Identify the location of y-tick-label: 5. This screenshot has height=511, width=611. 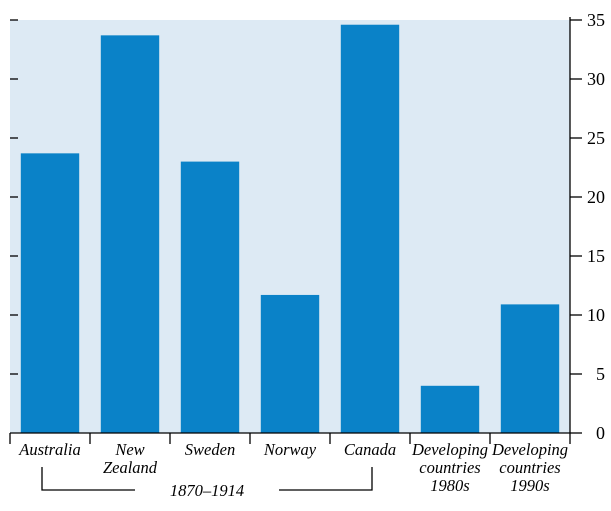
(600, 374).